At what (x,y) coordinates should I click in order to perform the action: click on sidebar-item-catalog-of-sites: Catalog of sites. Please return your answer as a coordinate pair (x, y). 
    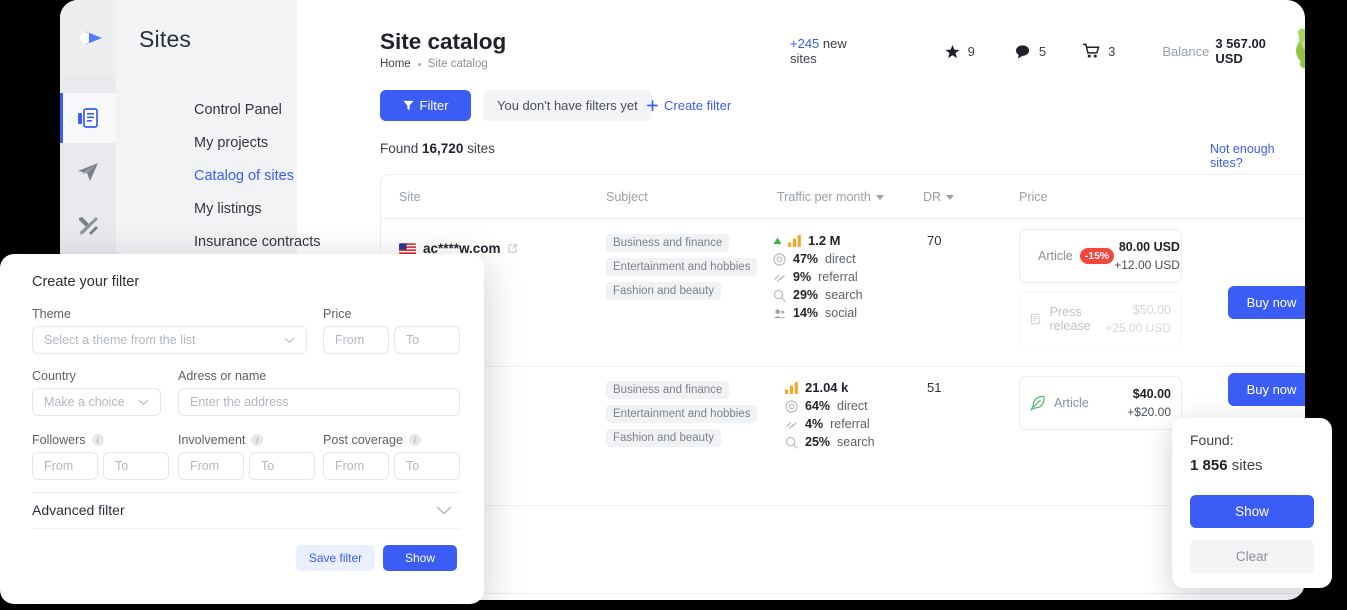
    Looking at the image, I should click on (206, 175).